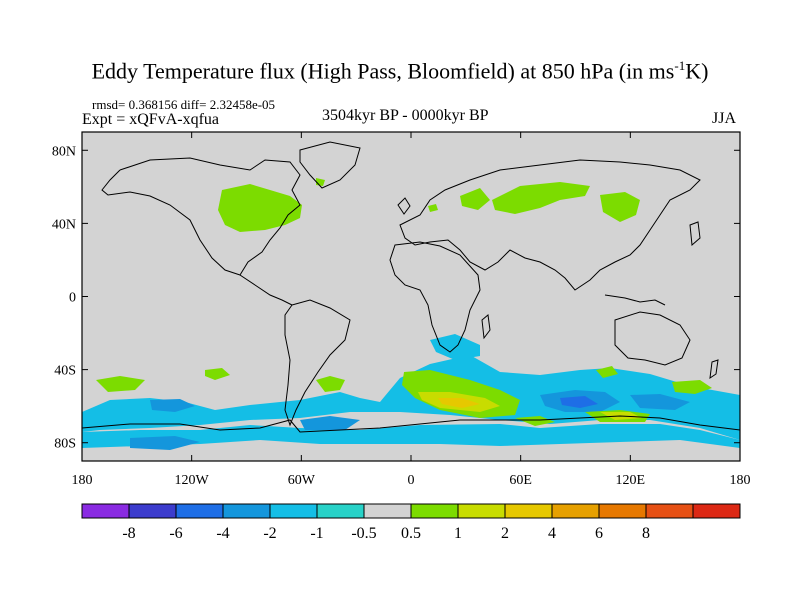 This screenshot has height=600, width=800. What do you see at coordinates (128, 533) in the screenshot?
I see `colorbar-label: -8` at bounding box center [128, 533].